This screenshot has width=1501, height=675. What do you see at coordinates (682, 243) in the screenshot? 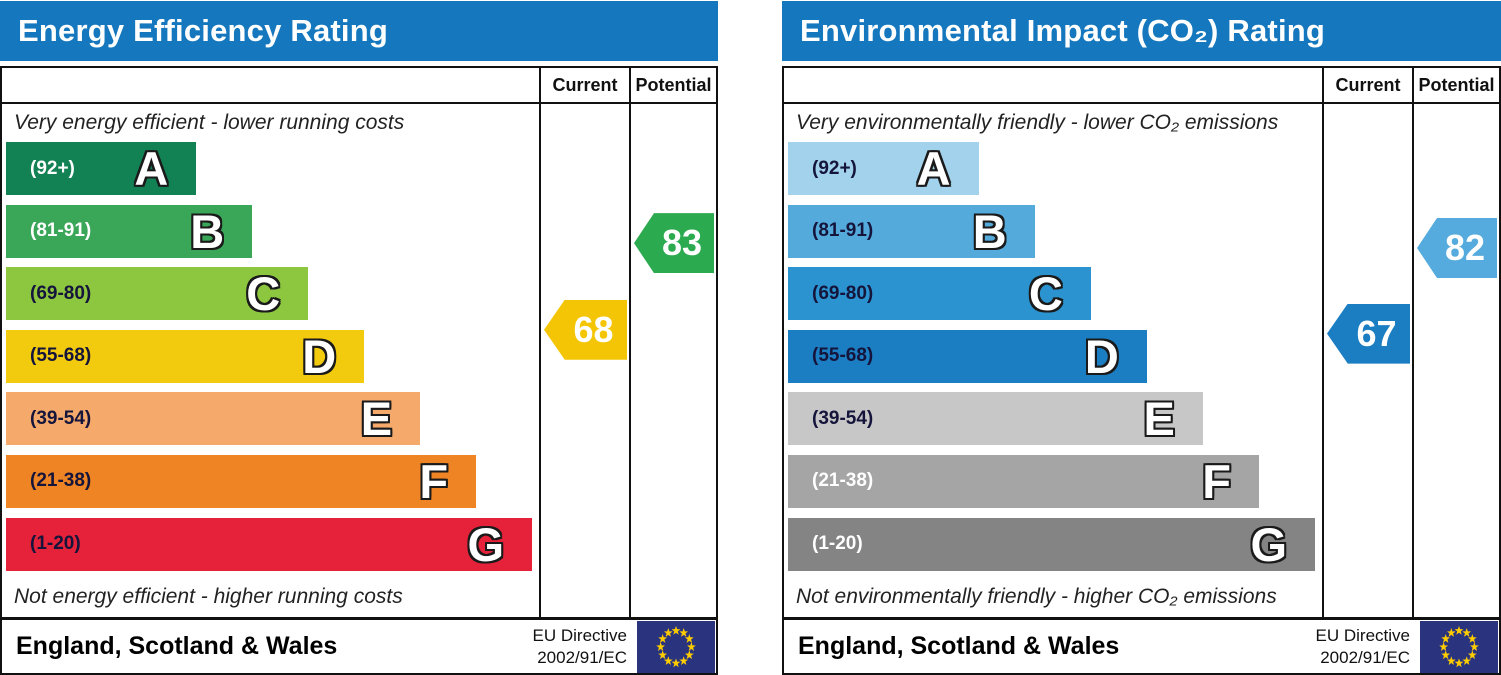
I see `potential-rating-value: 83` at bounding box center [682, 243].